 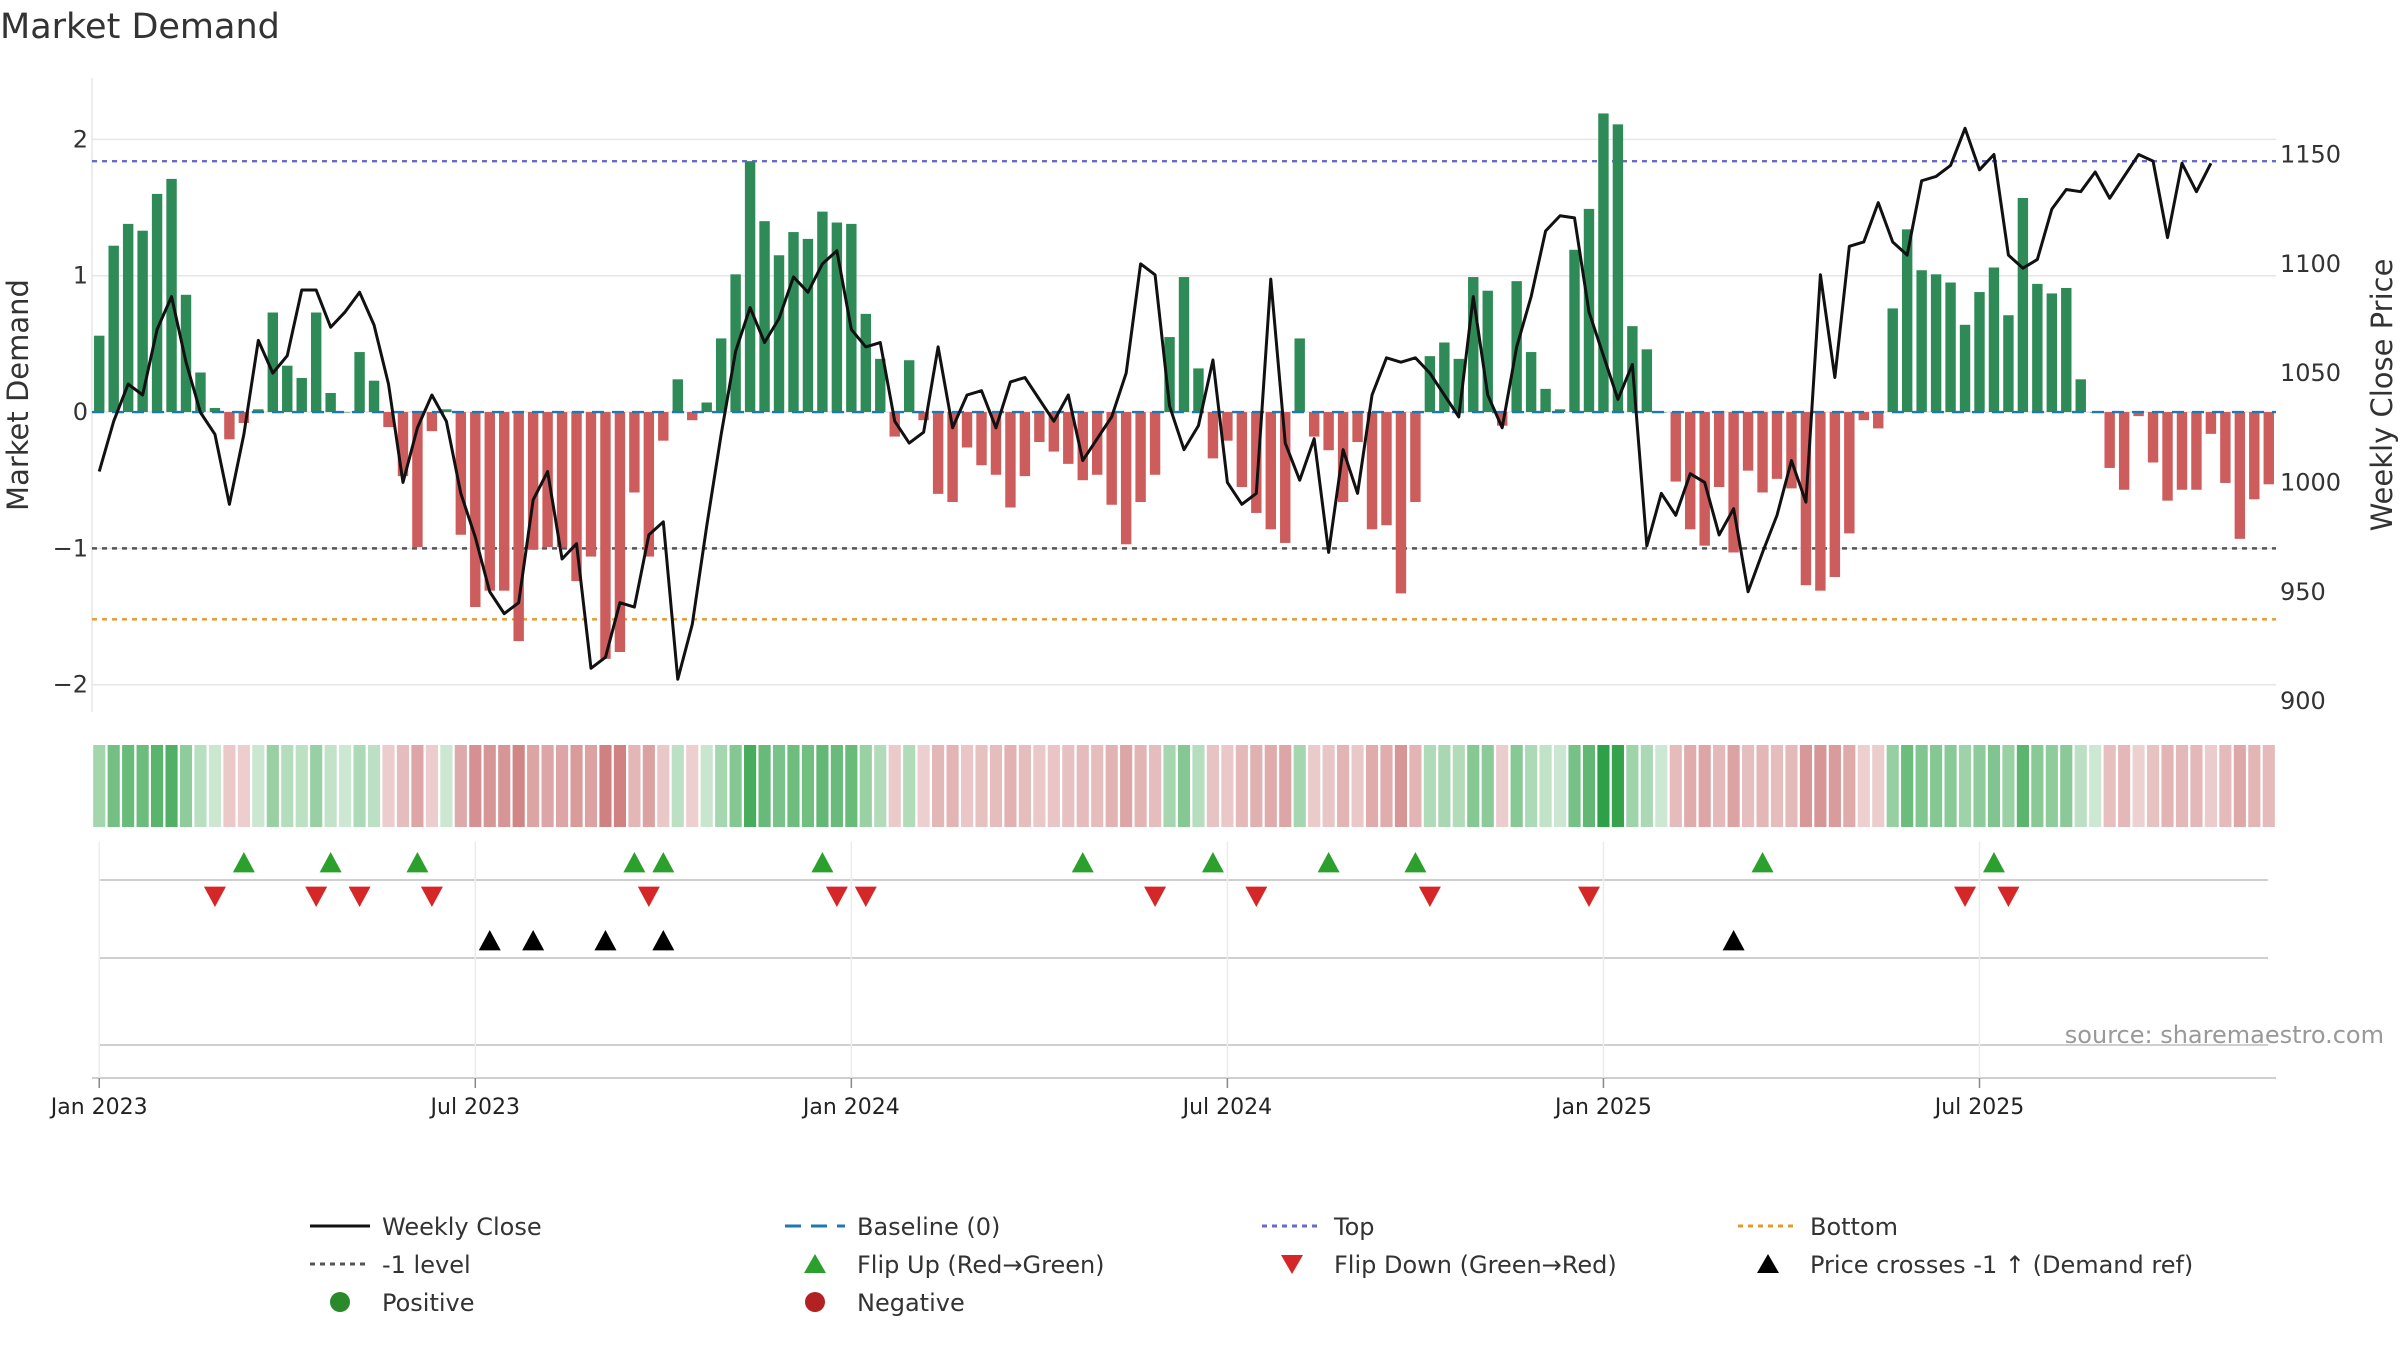 I want to click on x-tick-label: Jan 2025, so click(x=1602, y=1107).